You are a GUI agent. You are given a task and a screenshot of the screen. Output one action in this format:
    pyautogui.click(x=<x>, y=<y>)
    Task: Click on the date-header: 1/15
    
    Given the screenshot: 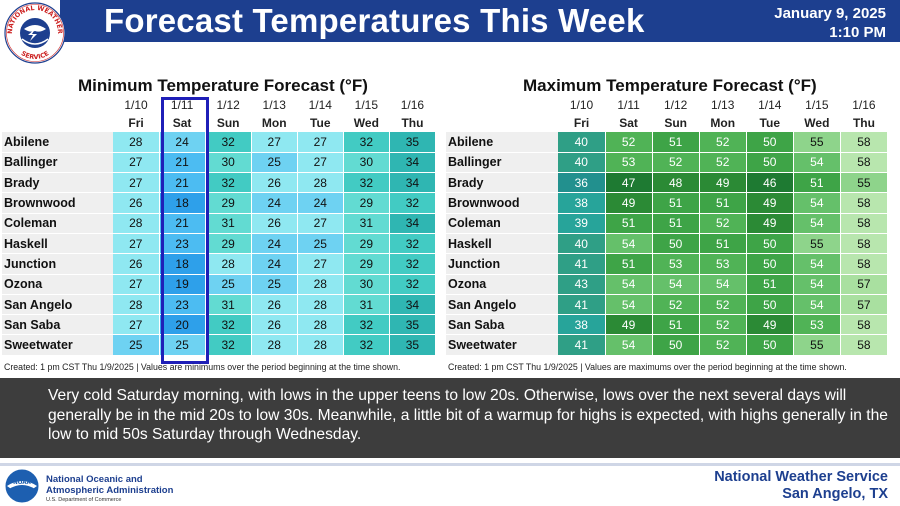 What is the action you would take?
    pyautogui.click(x=366, y=104)
    